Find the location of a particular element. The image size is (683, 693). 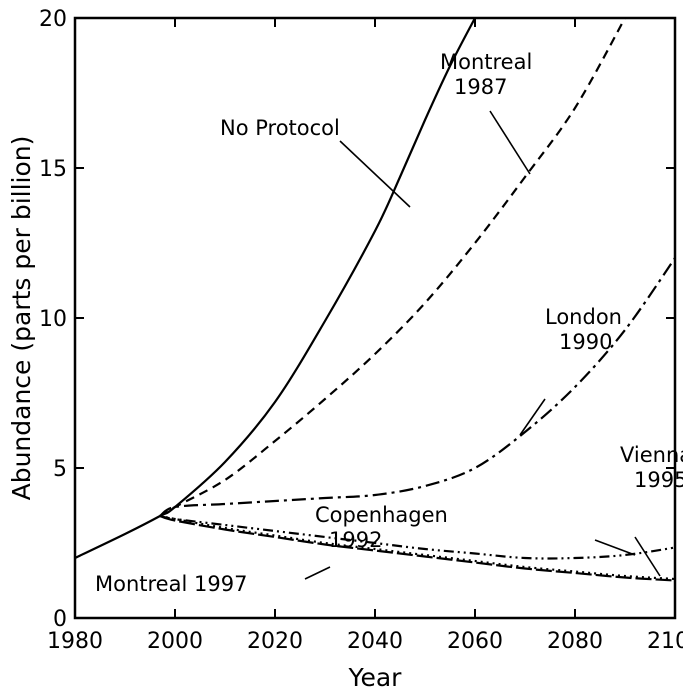

annotation-label: Copenhagen 1992 is located at coordinates (381, 527).